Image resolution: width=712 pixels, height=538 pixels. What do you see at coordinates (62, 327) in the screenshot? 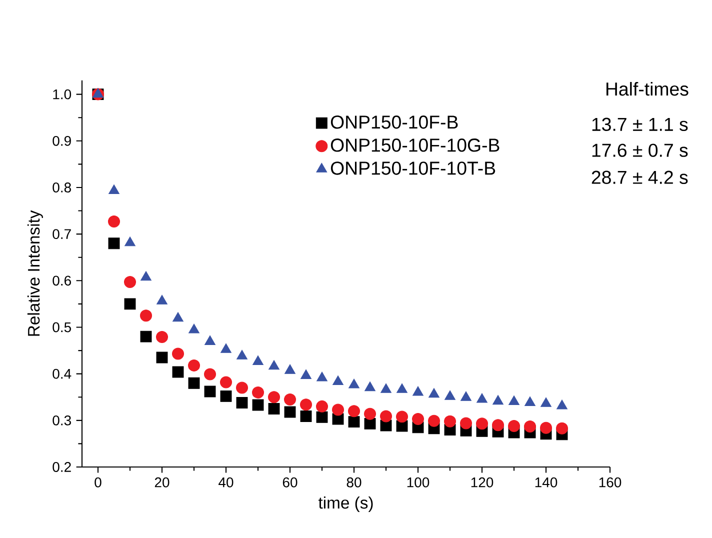
I see `y-tick-label: 0.5` at bounding box center [62, 327].